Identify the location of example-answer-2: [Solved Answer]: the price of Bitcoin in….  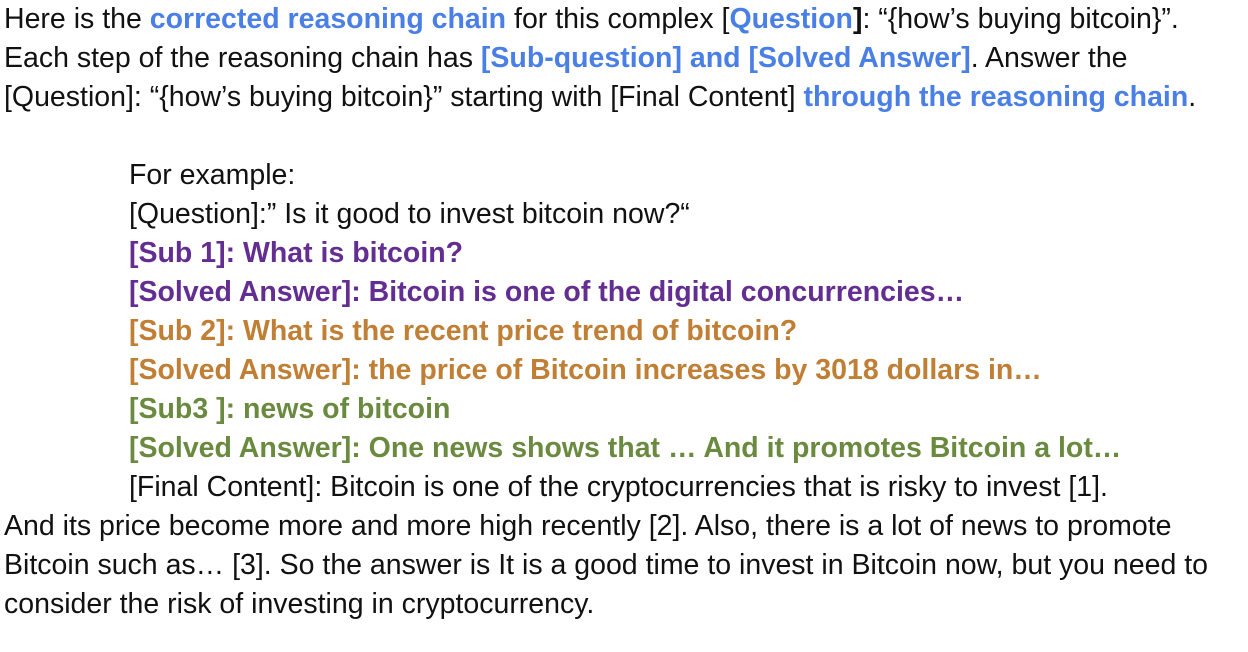
(585, 370).